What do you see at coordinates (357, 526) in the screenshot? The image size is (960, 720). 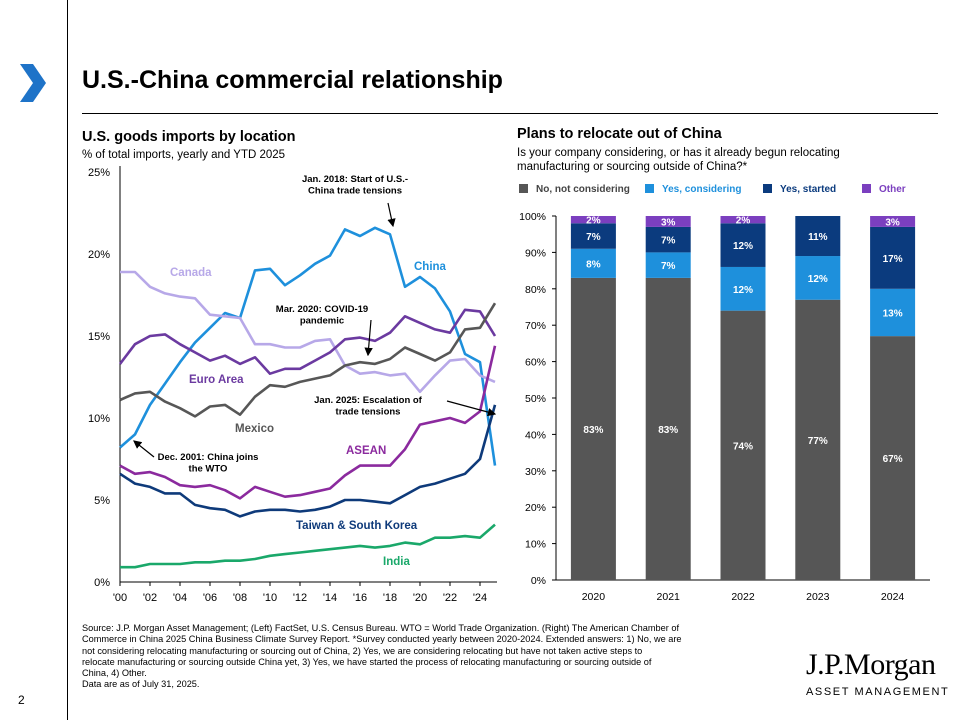 I see `series-label: Taiwan & South Korea` at bounding box center [357, 526].